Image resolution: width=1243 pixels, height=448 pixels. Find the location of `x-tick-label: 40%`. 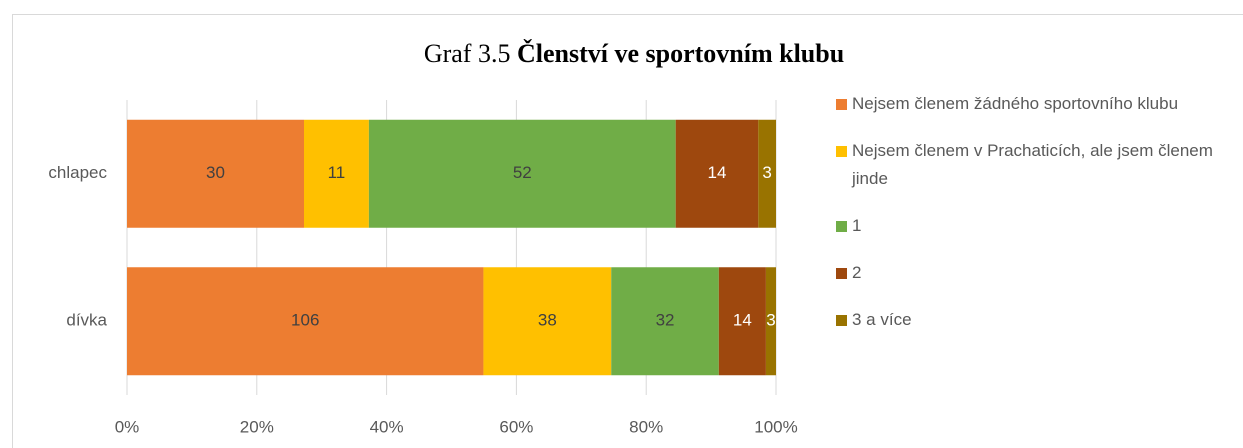

x-tick-label: 40% is located at coordinates (387, 426).